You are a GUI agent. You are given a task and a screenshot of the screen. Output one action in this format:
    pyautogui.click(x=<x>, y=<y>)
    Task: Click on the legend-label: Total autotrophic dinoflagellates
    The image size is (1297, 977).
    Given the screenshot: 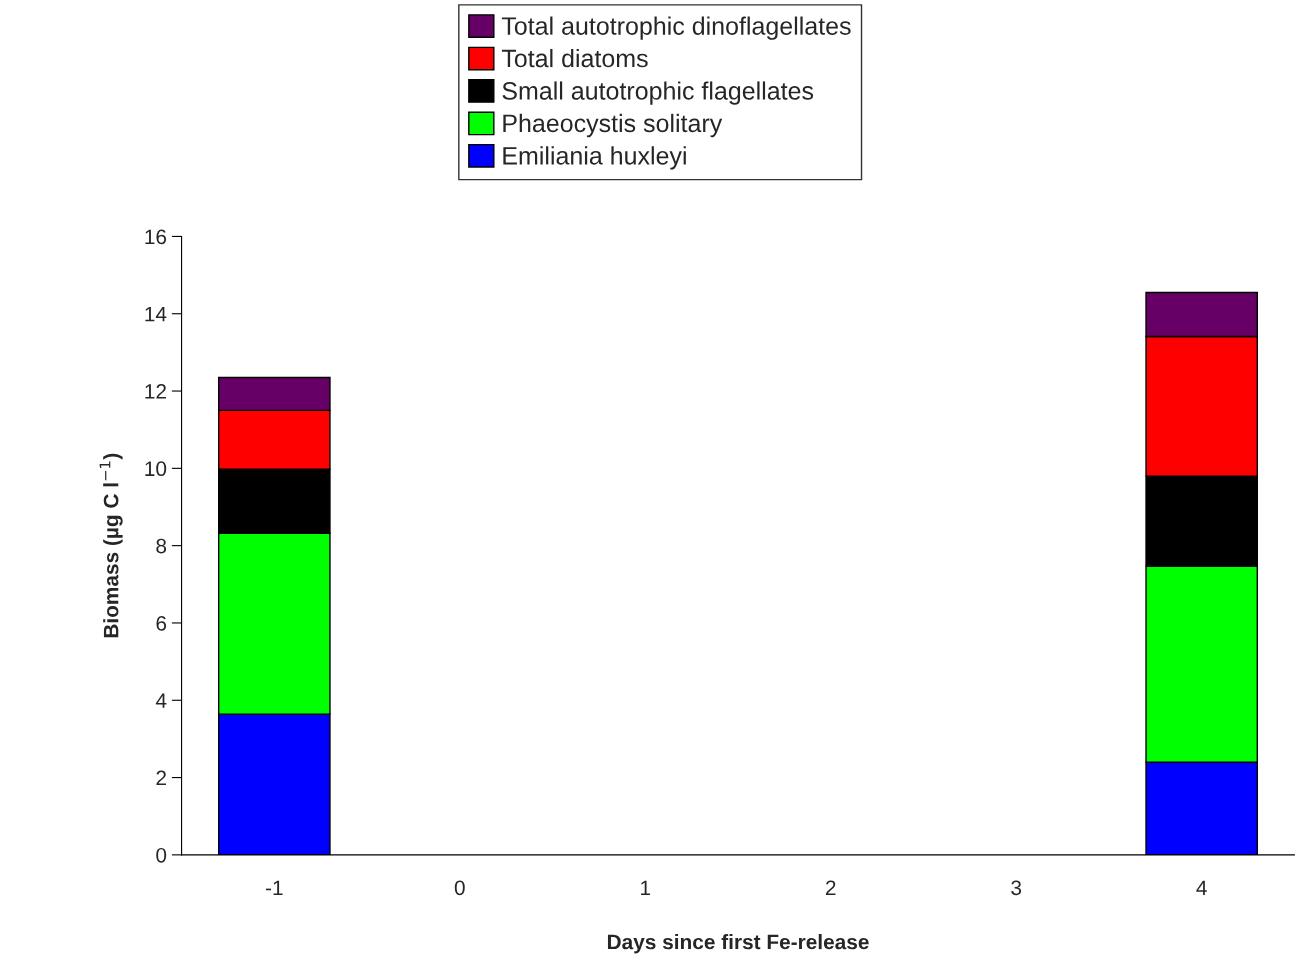 What is the action you would take?
    pyautogui.click(x=676, y=28)
    